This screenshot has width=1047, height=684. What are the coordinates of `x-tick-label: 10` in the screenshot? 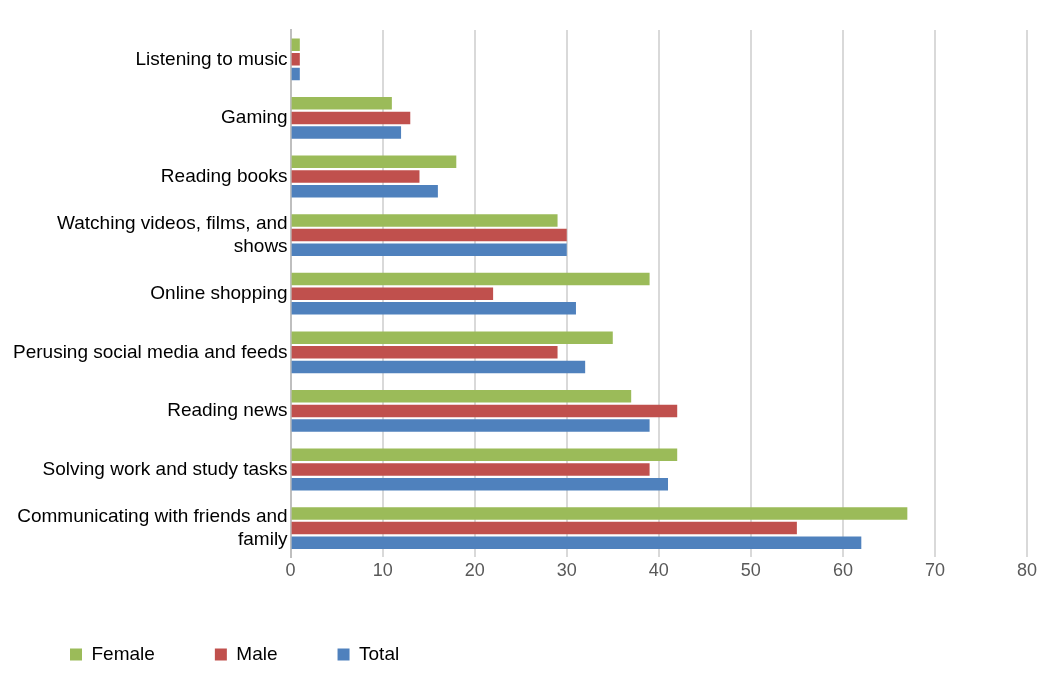 It's located at (382, 570).